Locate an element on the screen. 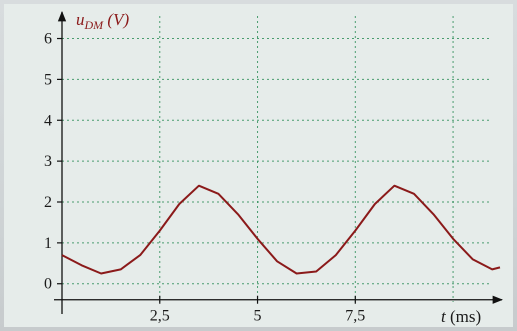 This screenshot has width=517, height=331. y-tick-label: 3 is located at coordinates (48, 161).